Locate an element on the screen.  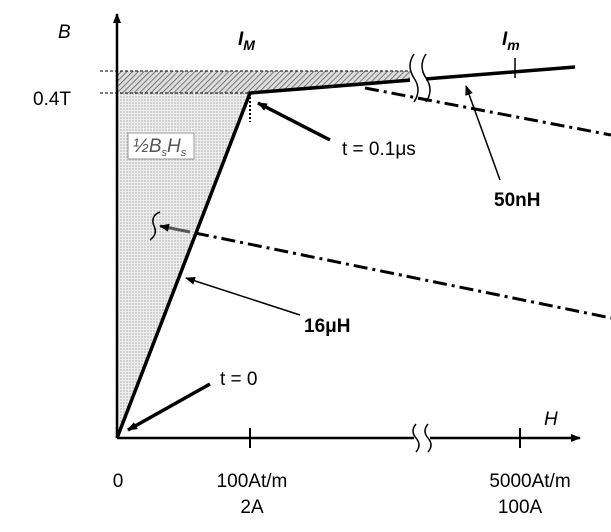
squiggle is located at coordinates (155, 226).